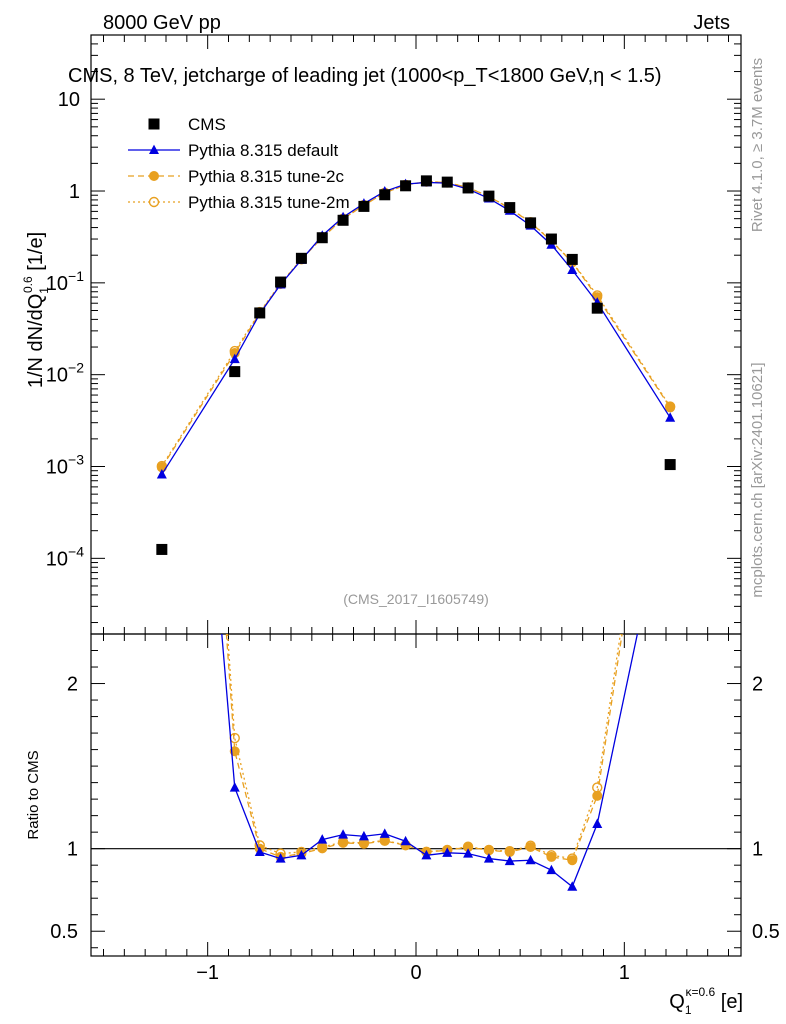  I want to click on y-axis-label-sub: 1, so click(44, 290).